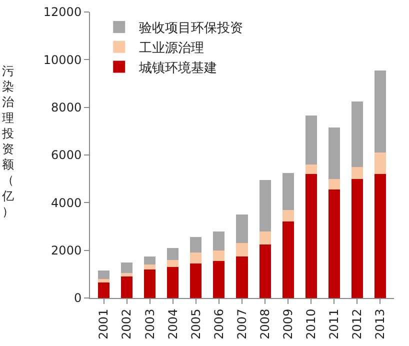 The image size is (409, 346). What do you see at coordinates (66, 251) in the screenshot?
I see `y-tick-label: 2000` at bounding box center [66, 251].